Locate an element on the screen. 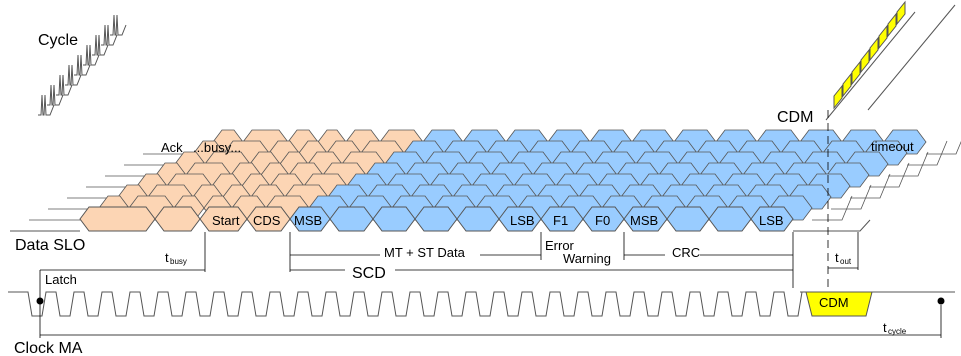 The height and width of the screenshot is (356, 961). lsb-label-1: LSB is located at coordinates (522, 220).